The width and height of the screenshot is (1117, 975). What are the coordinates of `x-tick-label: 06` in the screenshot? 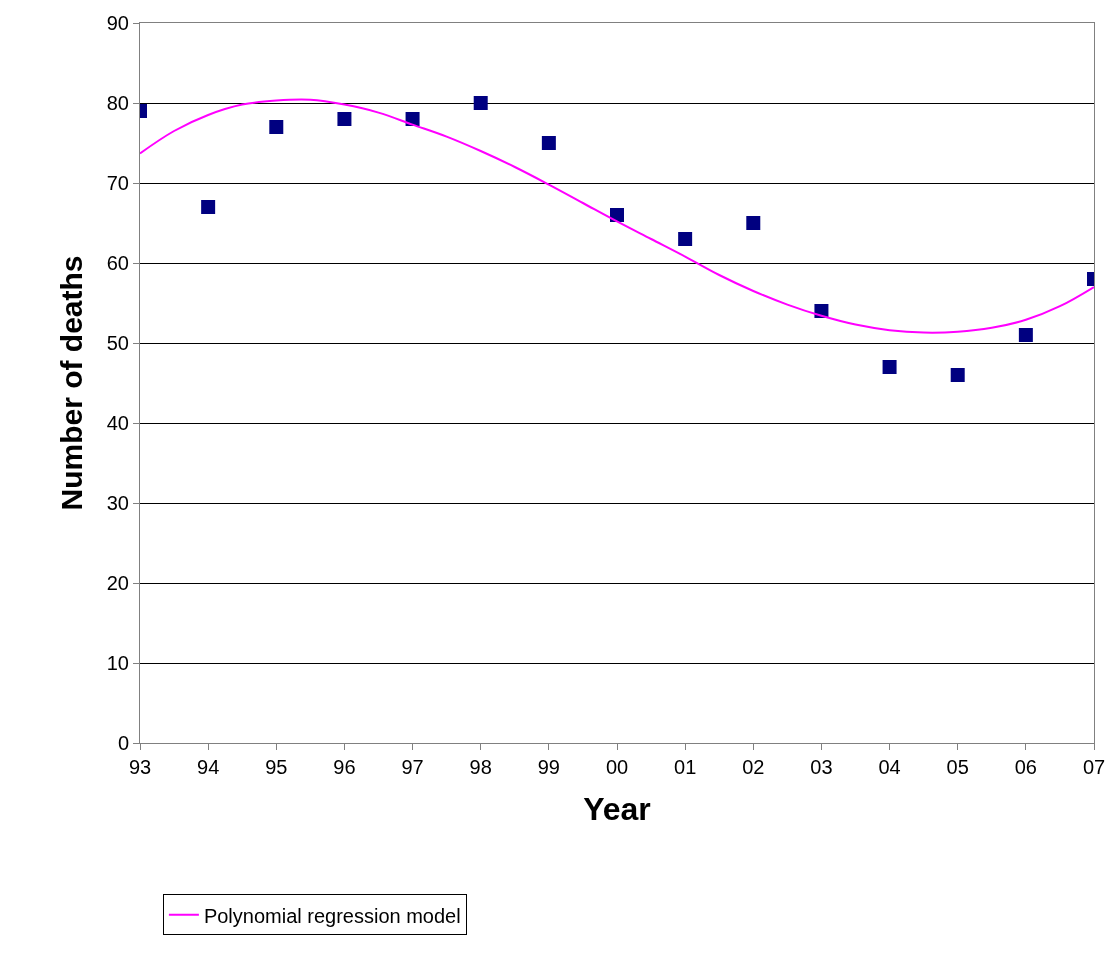 It's located at (1025, 767).